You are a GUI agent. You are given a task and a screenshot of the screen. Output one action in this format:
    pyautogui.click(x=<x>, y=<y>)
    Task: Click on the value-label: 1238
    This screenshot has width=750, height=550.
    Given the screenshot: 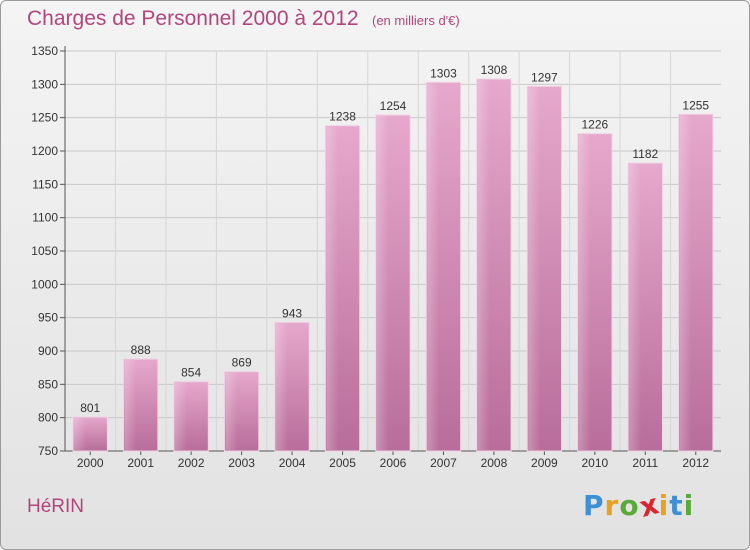 What is the action you would take?
    pyautogui.click(x=342, y=117)
    